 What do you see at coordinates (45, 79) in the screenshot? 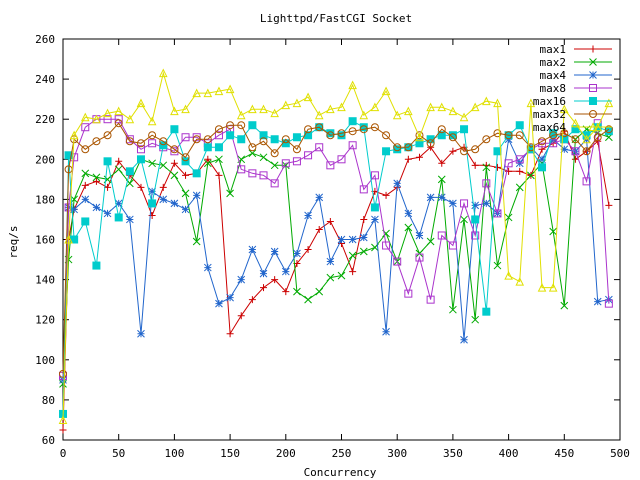
I see `y-tick-label: 240` at bounding box center [45, 79].